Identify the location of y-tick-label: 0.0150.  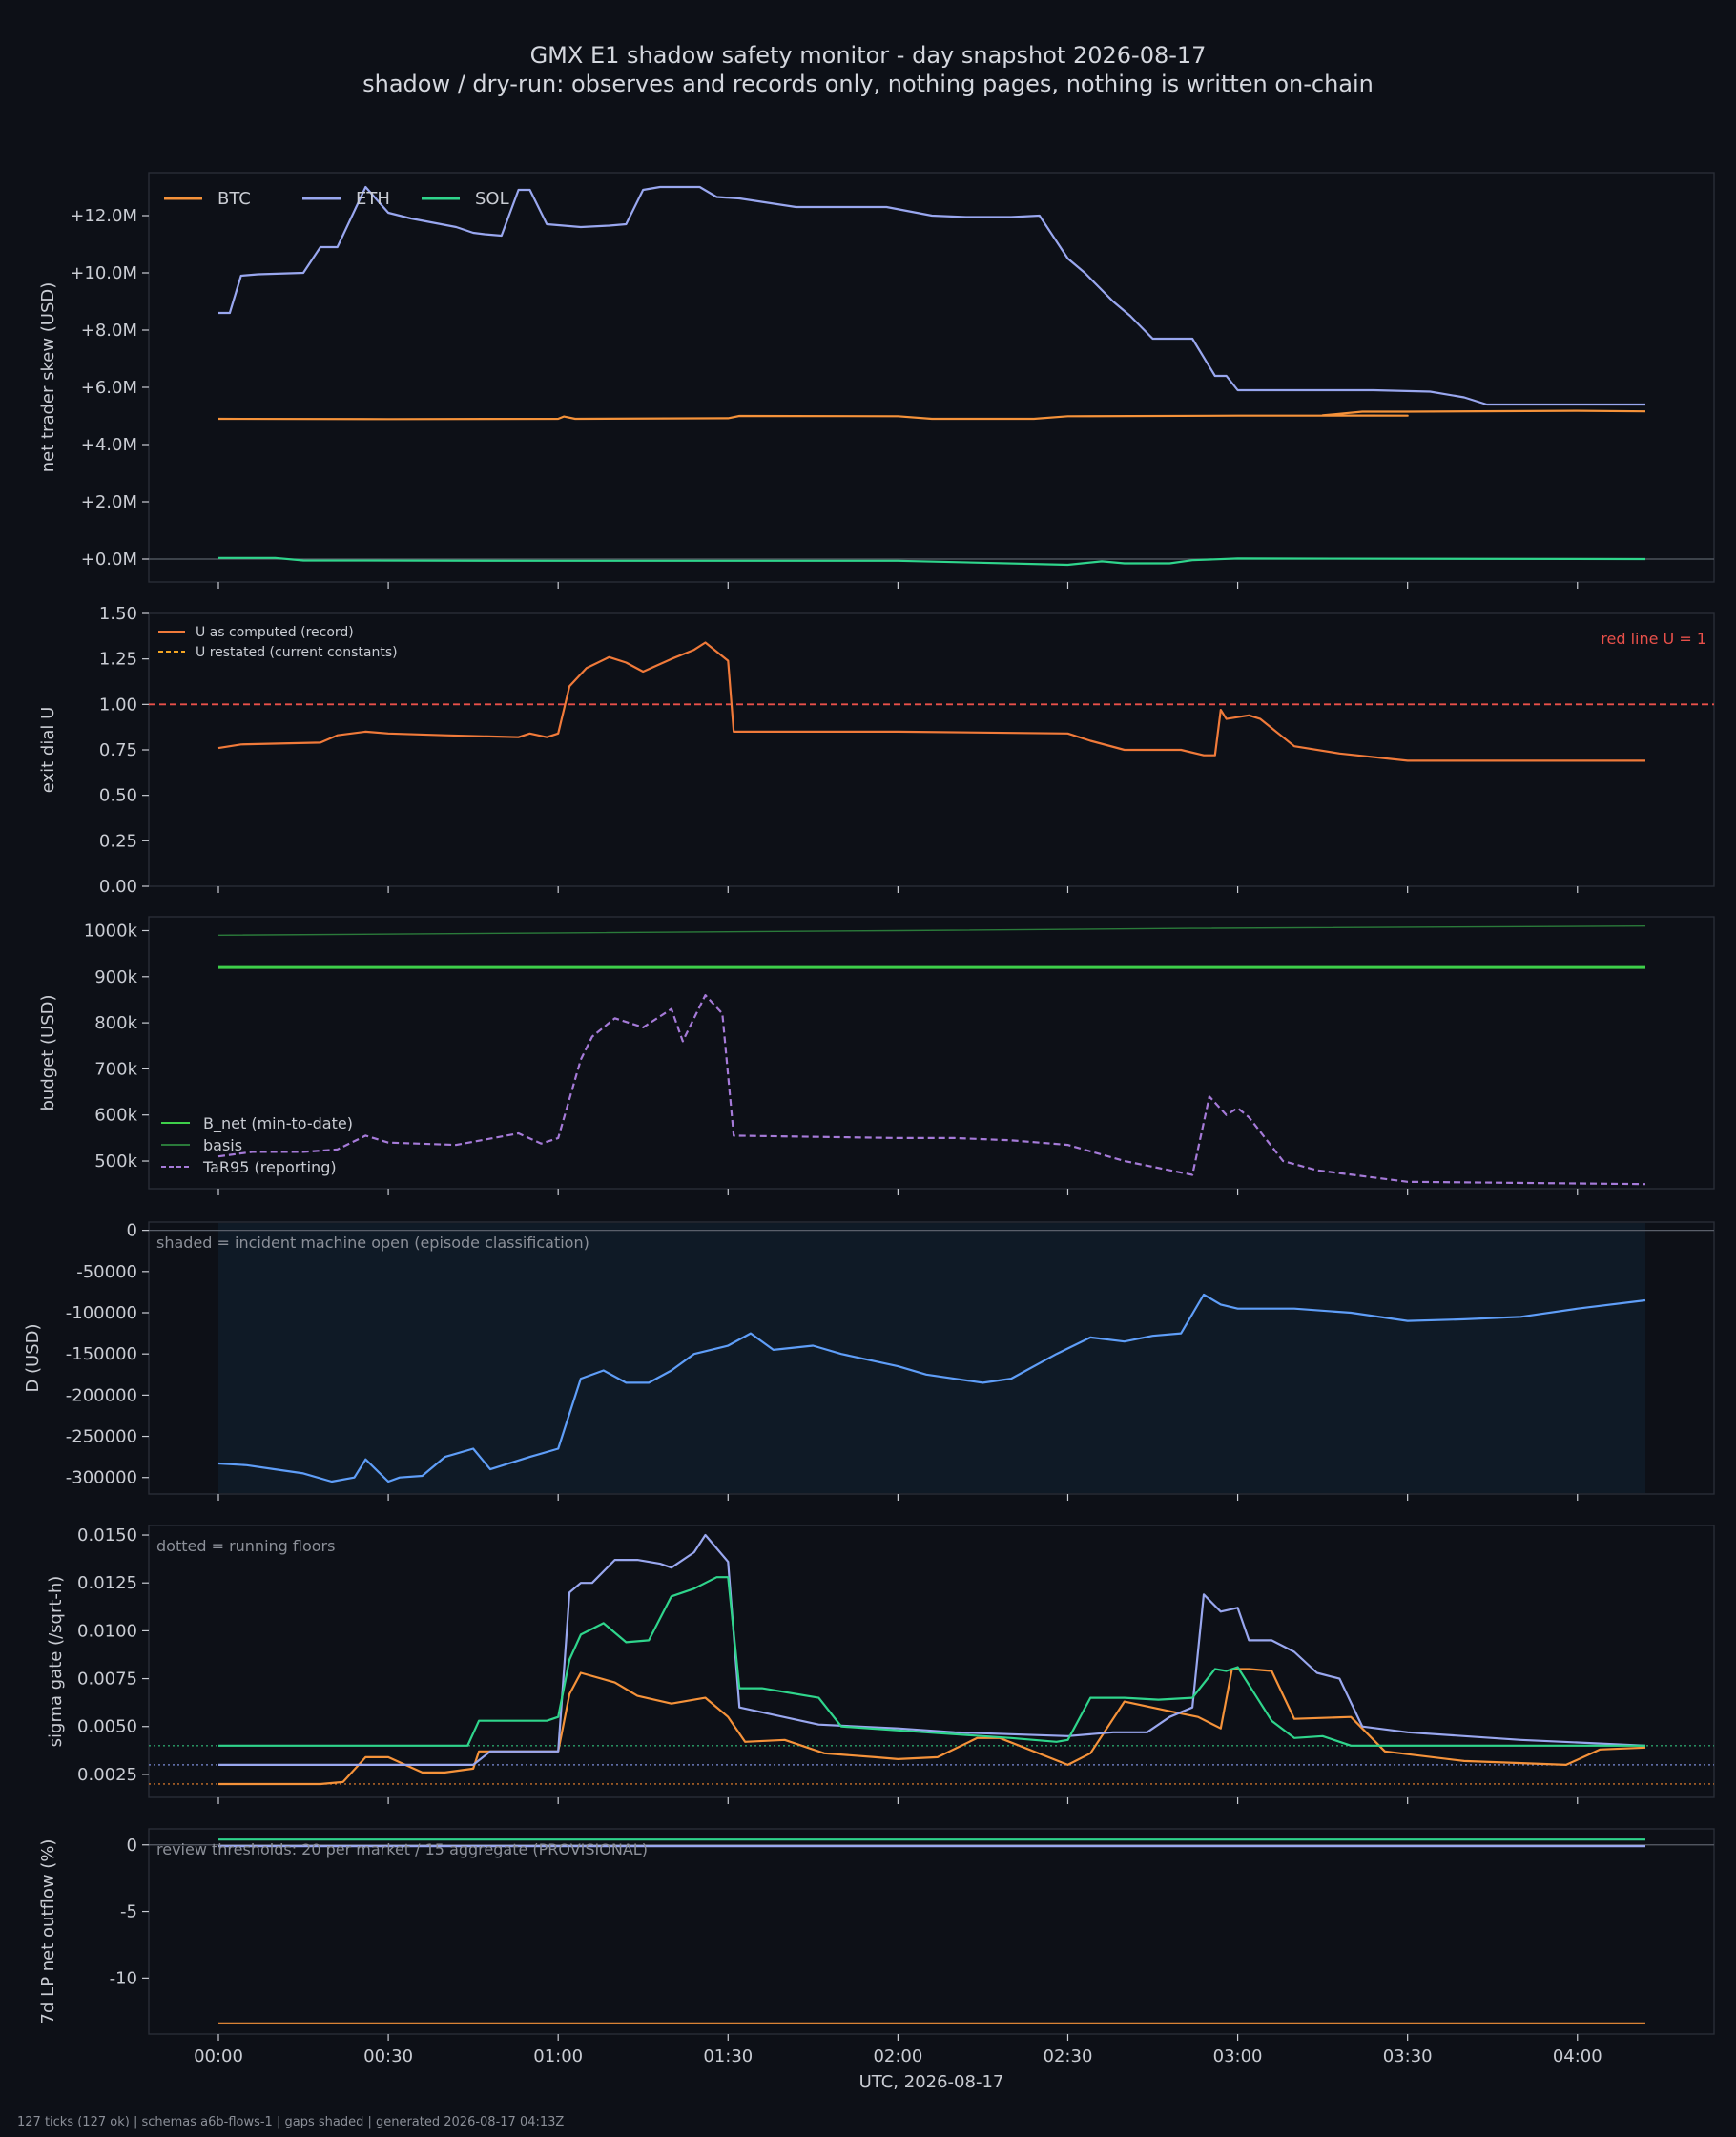
(107, 1535).